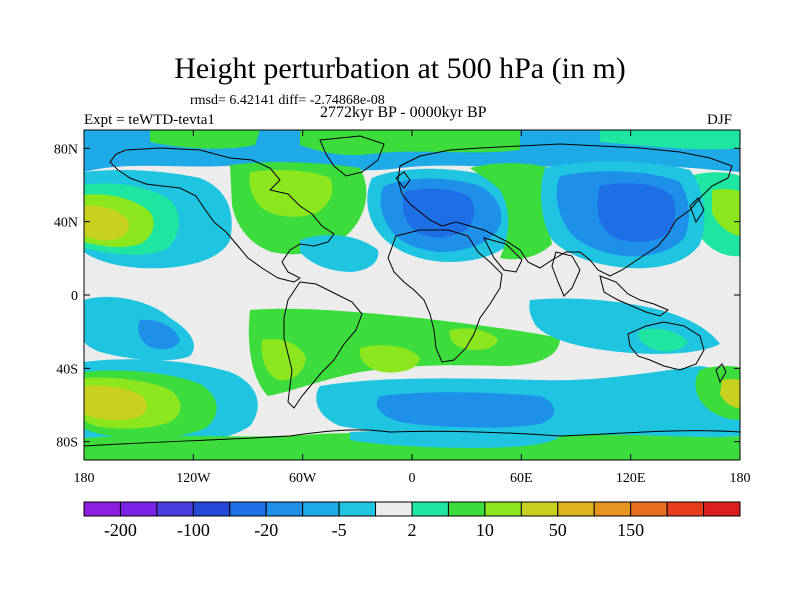 The image size is (800, 600). Describe the element at coordinates (455, 438) in the screenshot. I see `antarctic-cyan` at that location.